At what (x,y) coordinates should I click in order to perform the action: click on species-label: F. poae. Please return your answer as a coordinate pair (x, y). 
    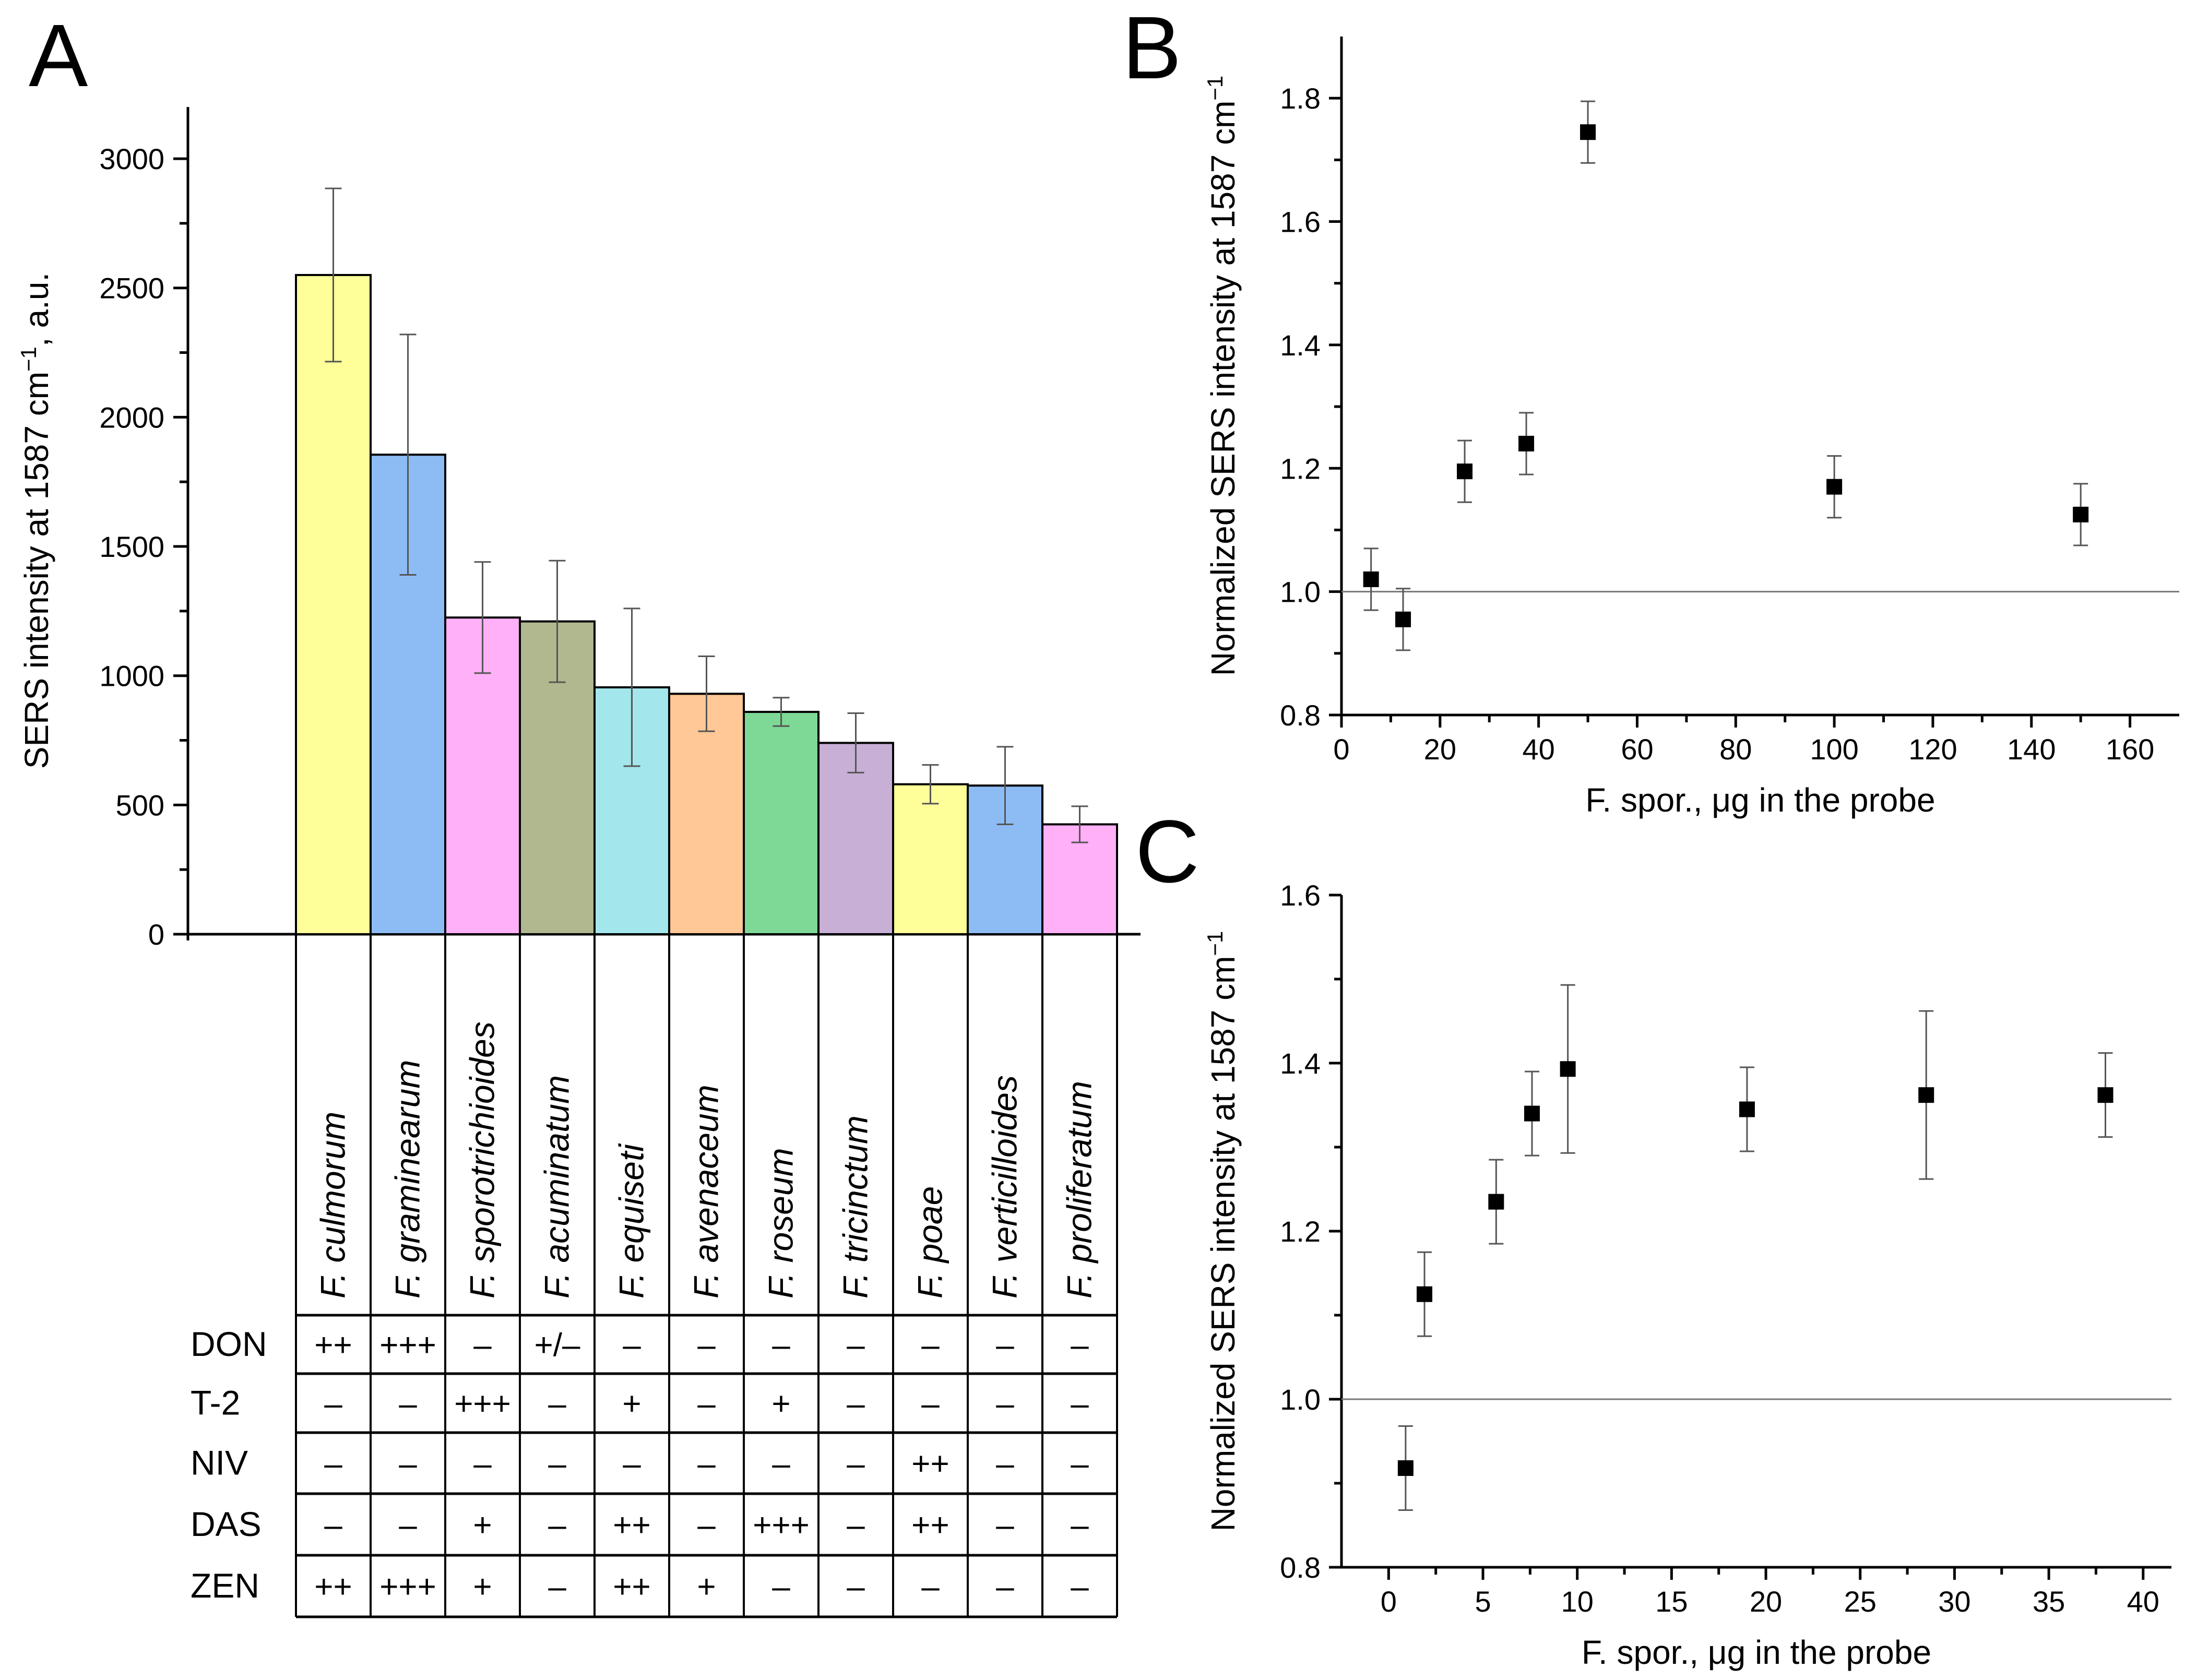
    Looking at the image, I should click on (930, 1242).